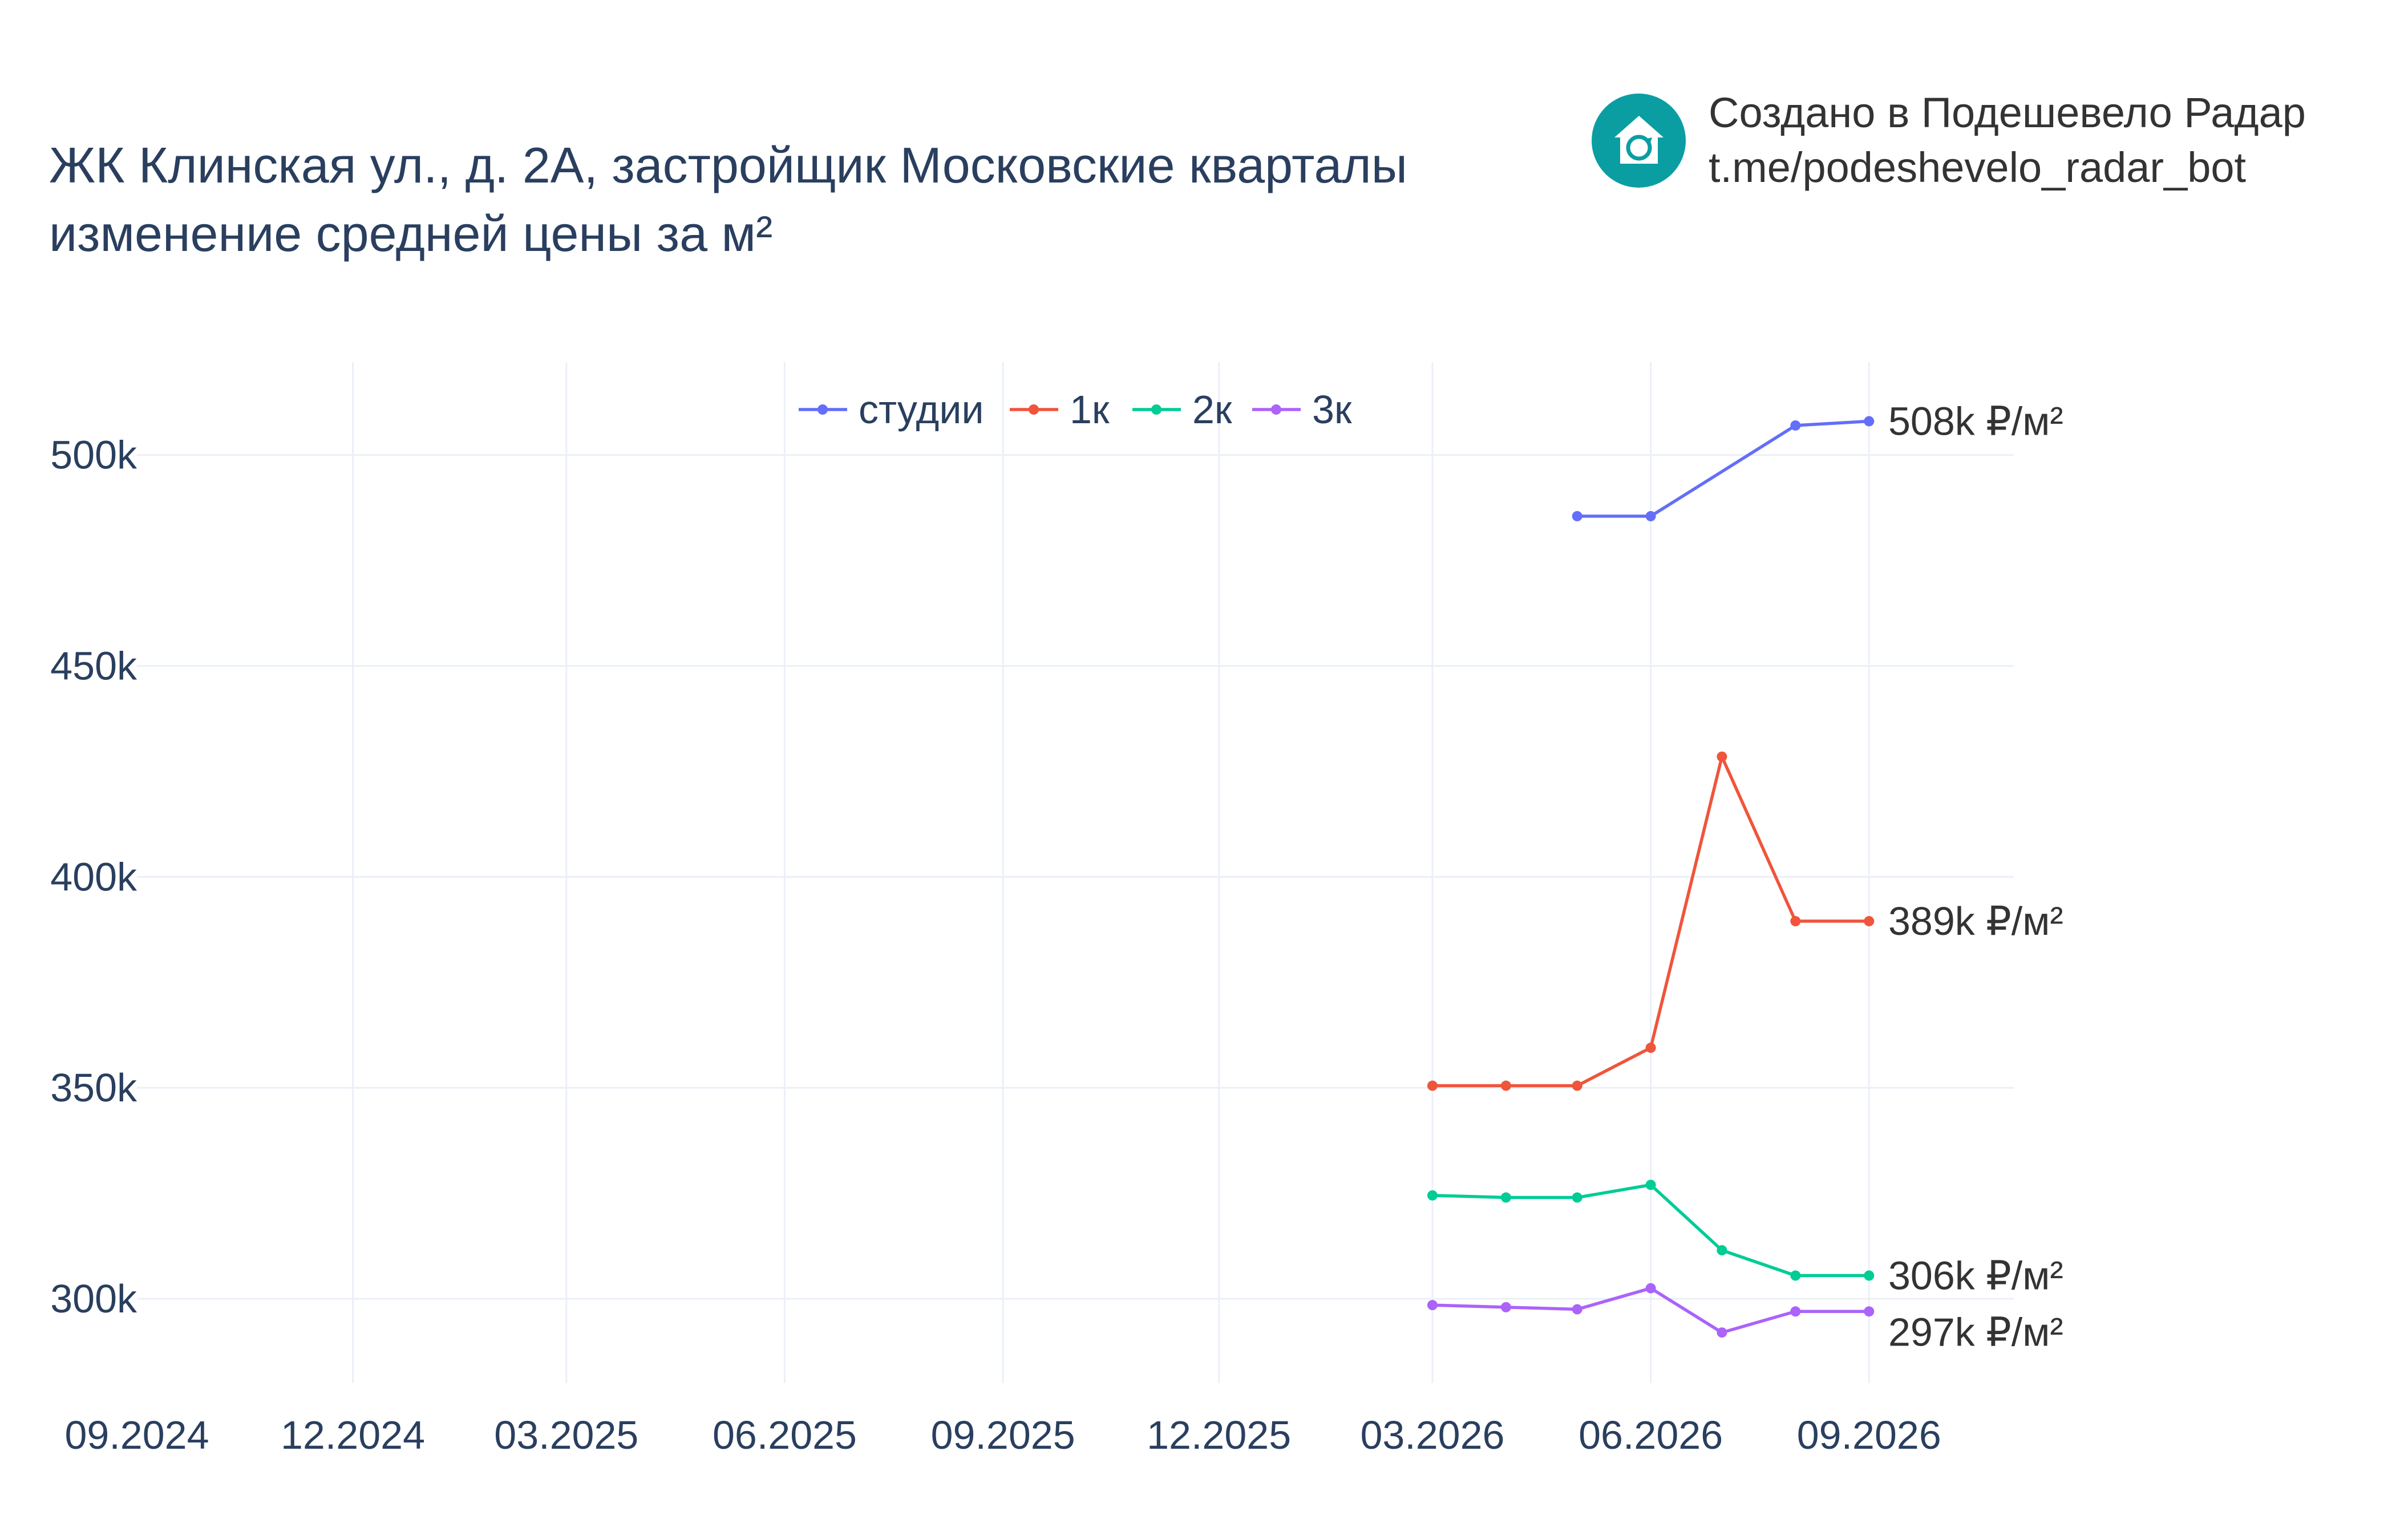  I want to click on x-tick-label: 03.2026, so click(1432, 1435).